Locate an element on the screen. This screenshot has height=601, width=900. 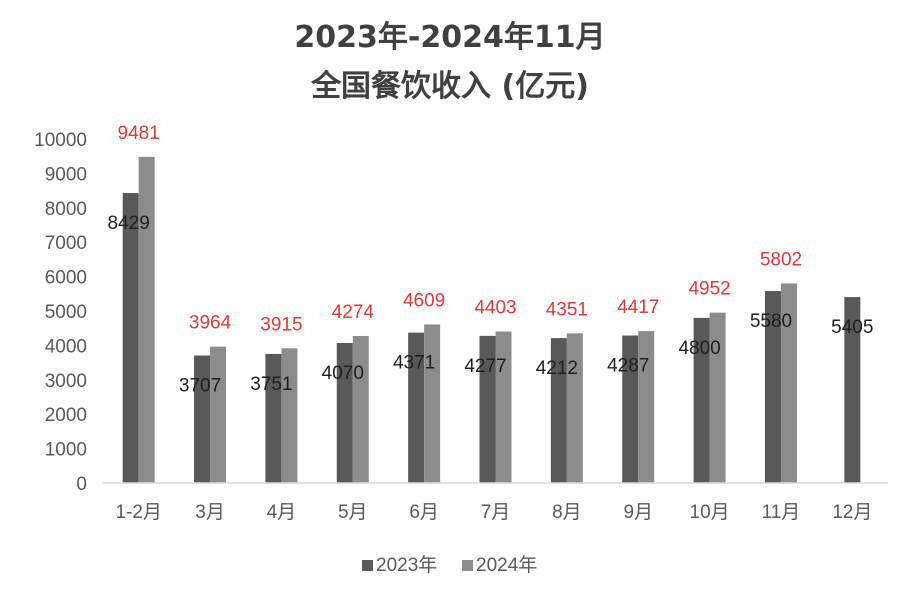
value-label-2023: 4070 is located at coordinates (343, 373).